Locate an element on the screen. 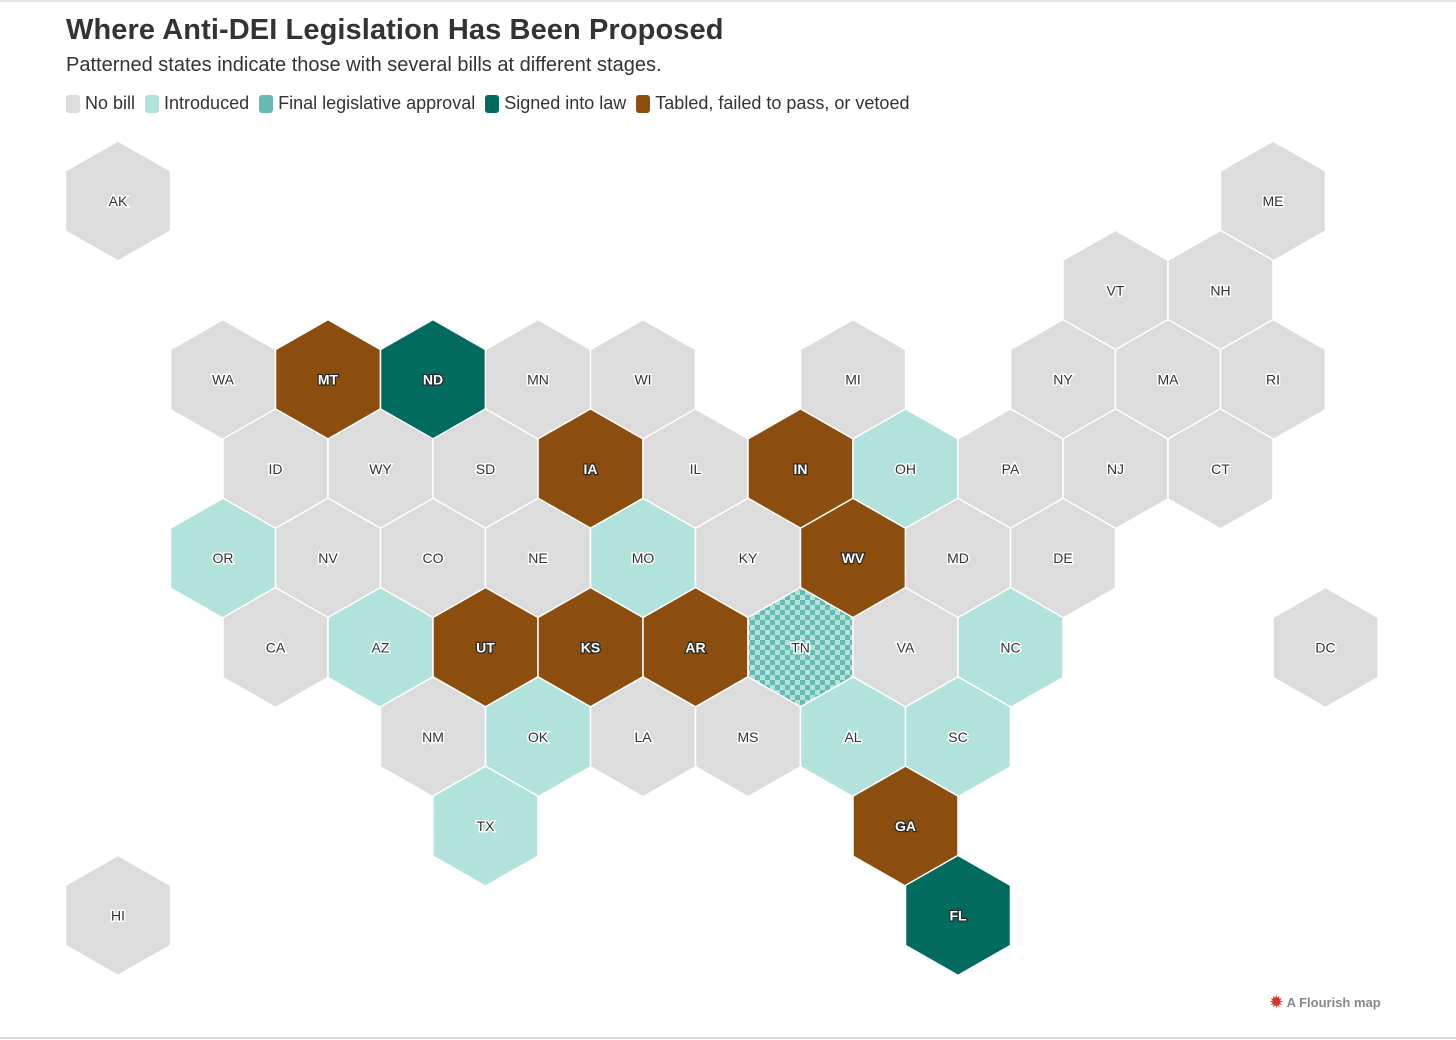 This screenshot has width=1456, height=1040. state-hex-or: OR is located at coordinates (223, 558).